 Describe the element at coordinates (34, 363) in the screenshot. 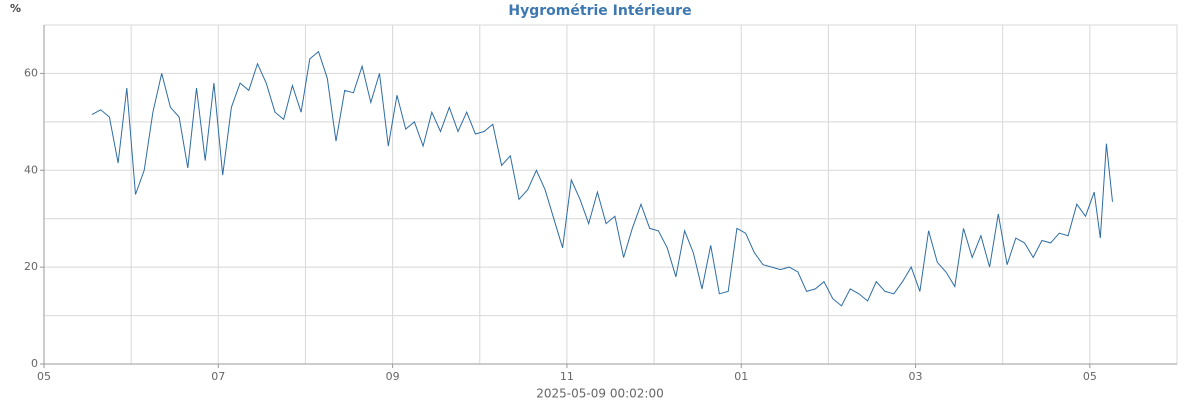

I see `y-tick-label: 0` at that location.